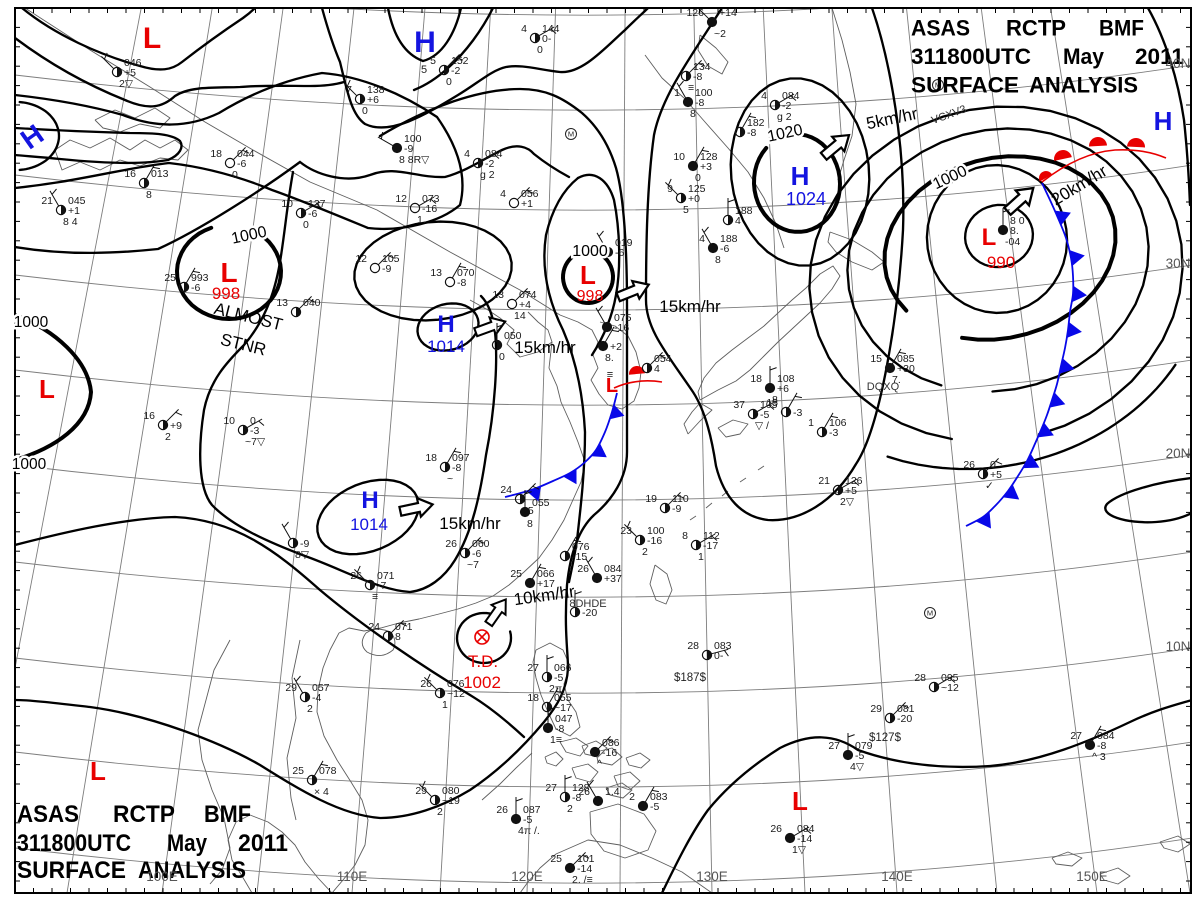 The width and height of the screenshot is (1200, 900). Describe the element at coordinates (940, 28) in the screenshot. I see `svg-text: ASAS` at that location.